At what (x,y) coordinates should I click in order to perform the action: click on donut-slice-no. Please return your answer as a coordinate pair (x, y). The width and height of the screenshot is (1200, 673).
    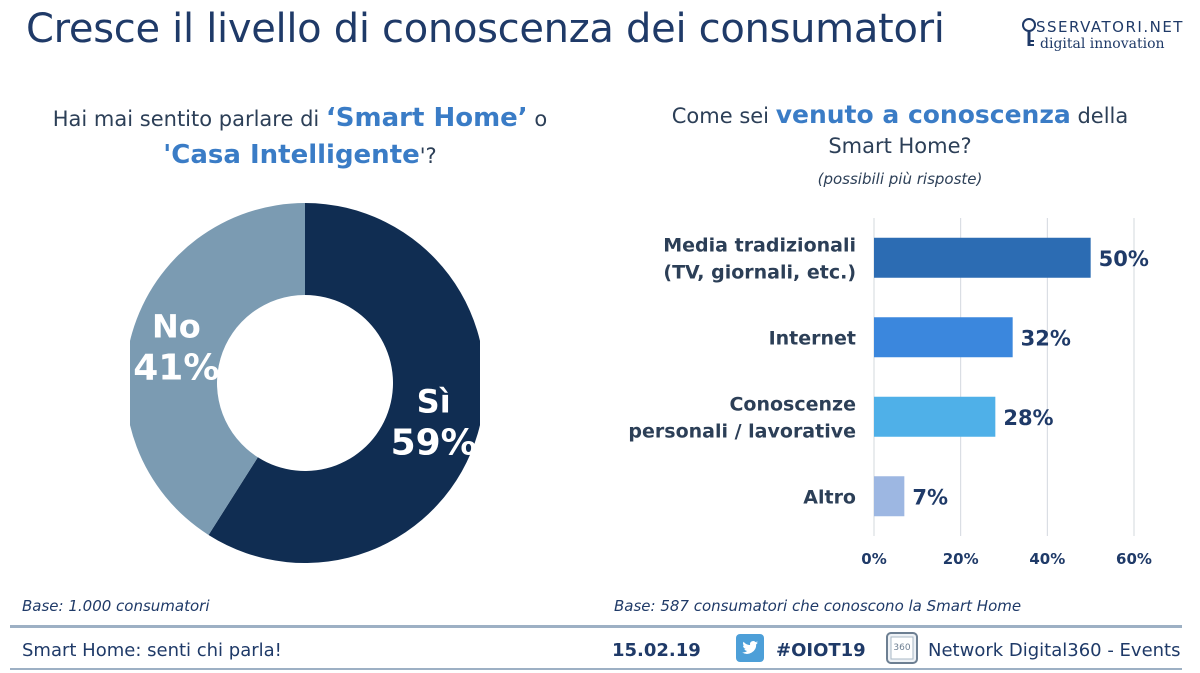
    Looking at the image, I should click on (217, 369).